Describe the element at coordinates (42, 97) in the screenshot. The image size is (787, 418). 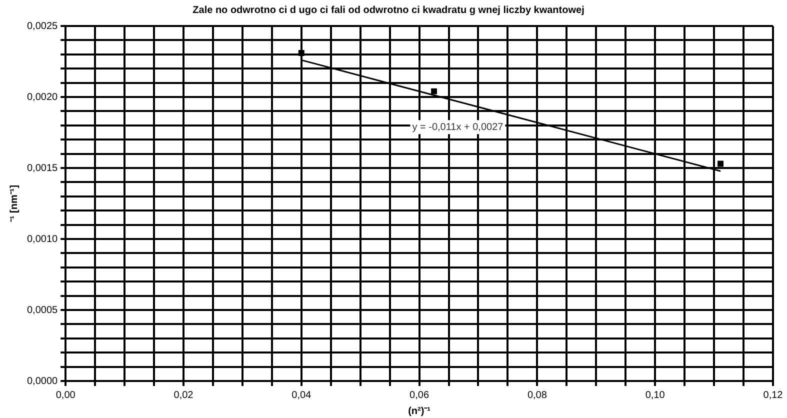
I see `y-tick-label: 0,0020` at that location.